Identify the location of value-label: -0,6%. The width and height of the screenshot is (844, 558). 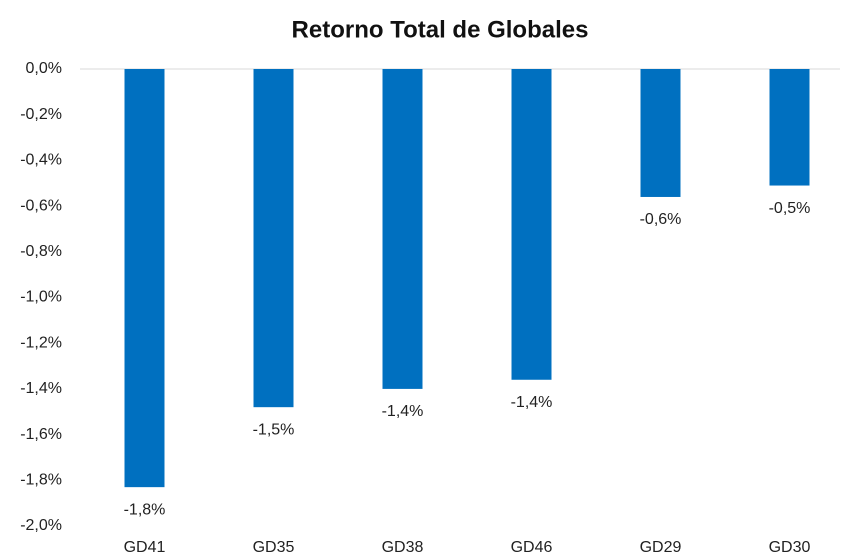
(661, 219).